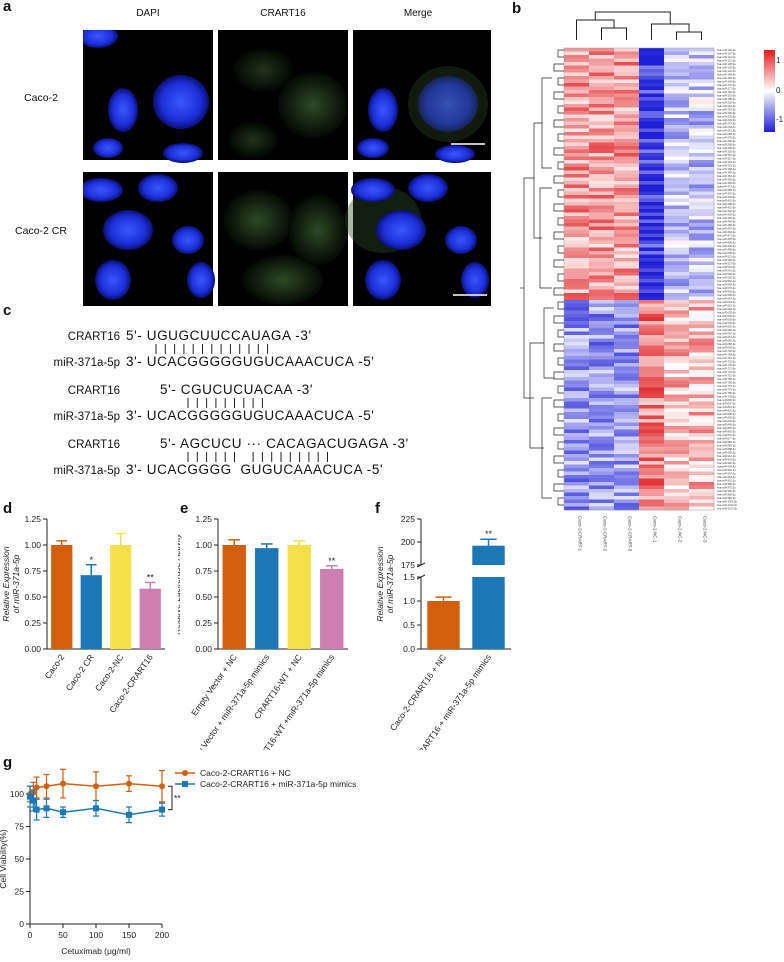 The image size is (784, 962). I want to click on row-label: hsa-miR-1003-5p, so click(727, 502).